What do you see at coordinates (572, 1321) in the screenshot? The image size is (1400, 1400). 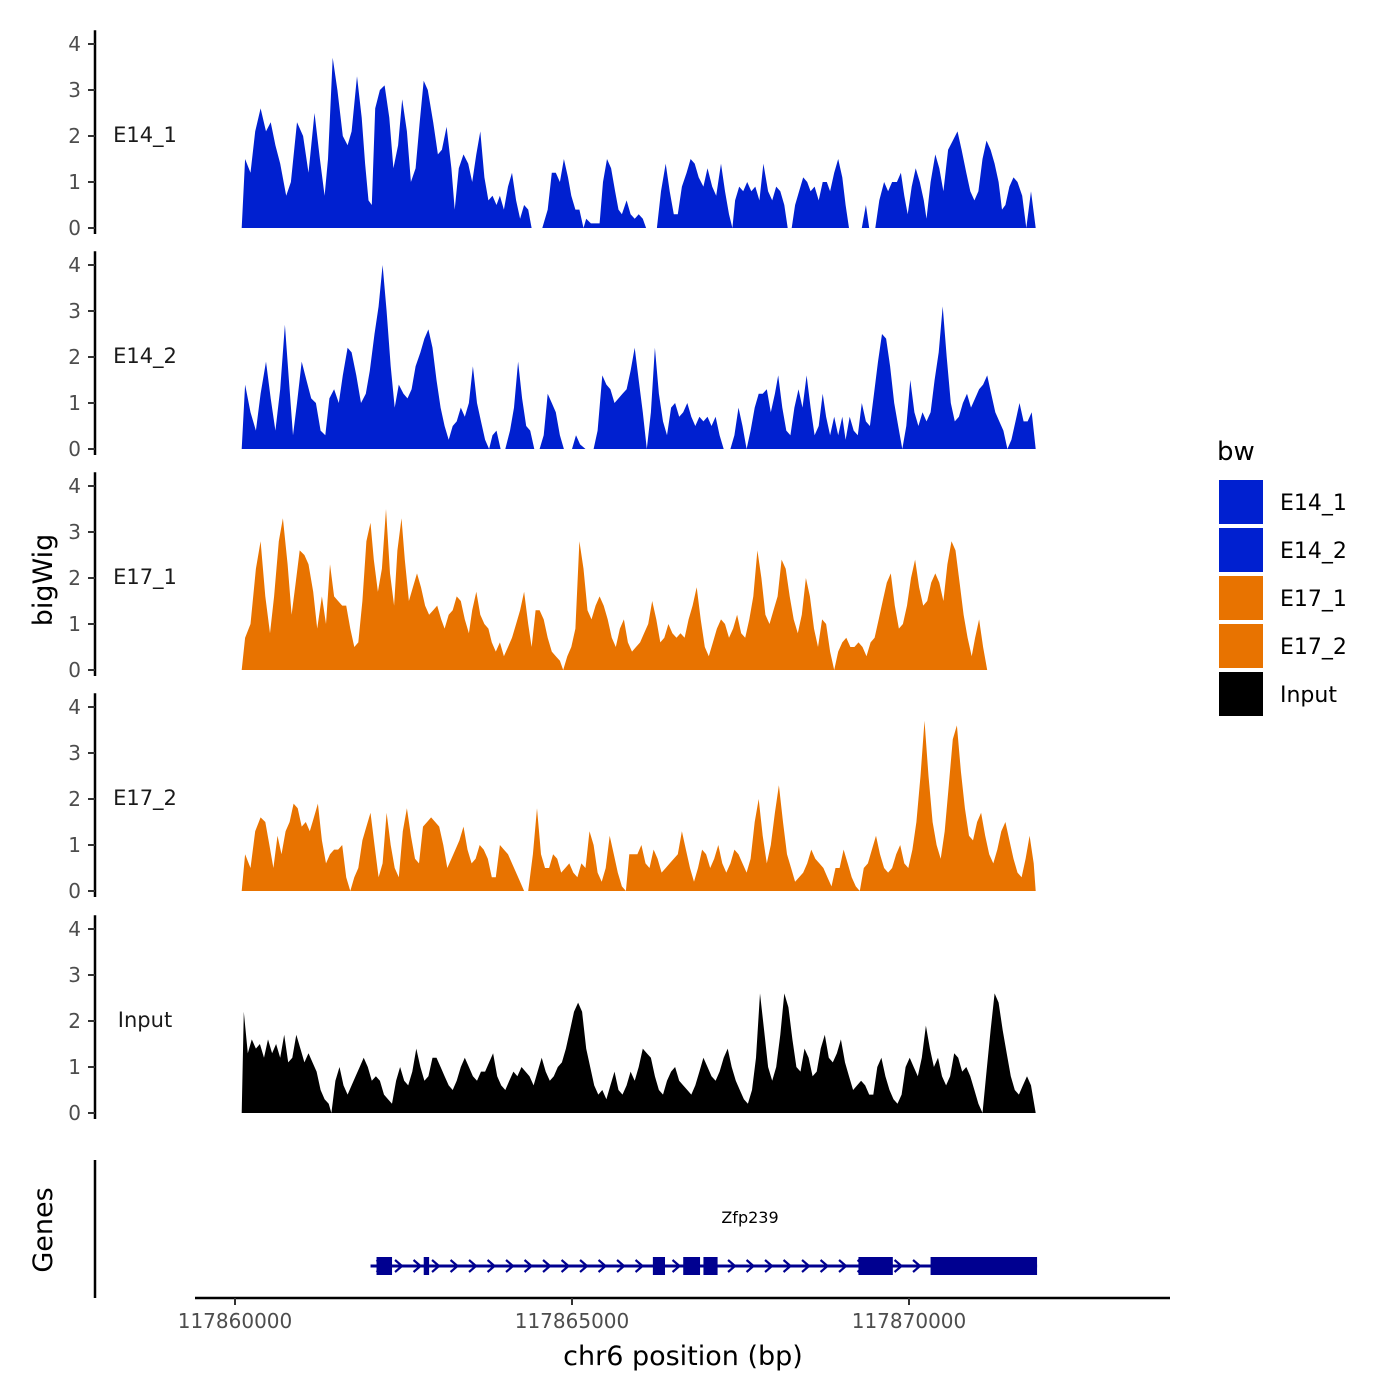 I see `x-tick-label: 117865000` at bounding box center [572, 1321].